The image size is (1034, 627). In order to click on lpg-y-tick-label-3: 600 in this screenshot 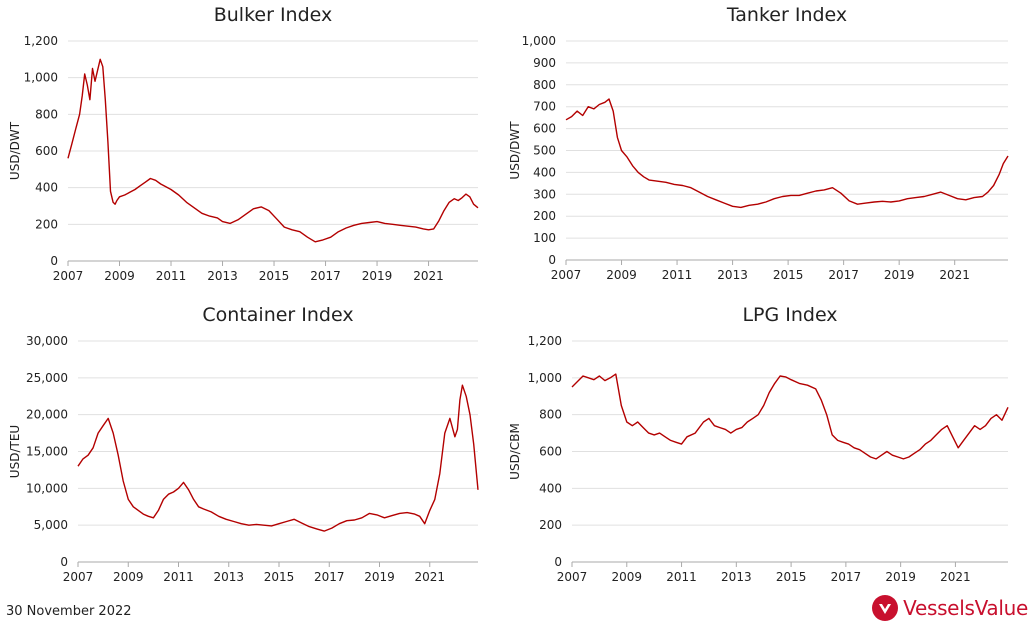, I will do `click(550, 452)`.